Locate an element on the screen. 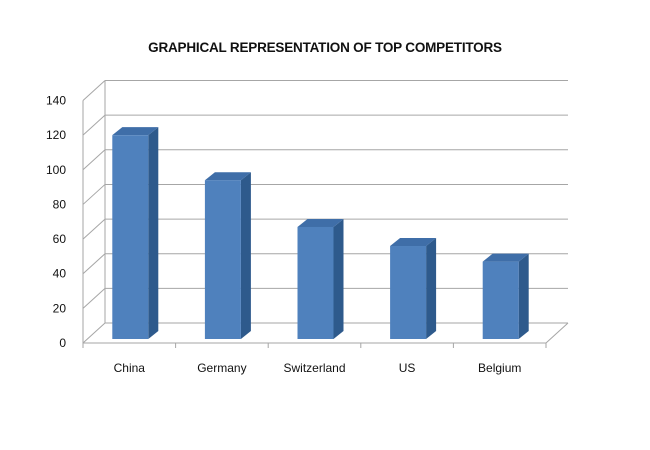 The height and width of the screenshot is (450, 650). y-tick-label: 60 is located at coordinates (60, 239).